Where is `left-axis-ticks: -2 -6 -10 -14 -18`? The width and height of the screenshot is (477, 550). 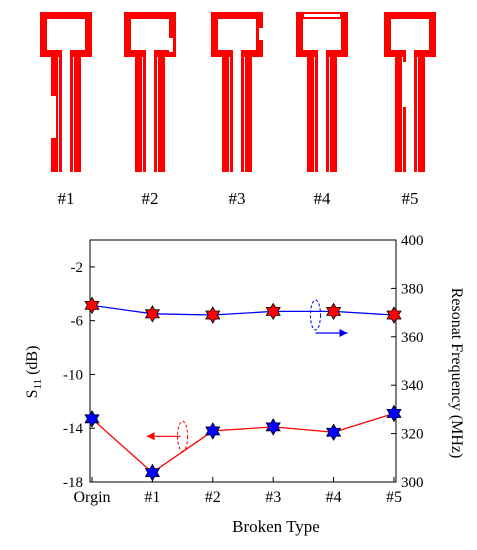
left-axis-ticks: -2 -6 -10 -14 -18 is located at coordinates (79, 375).